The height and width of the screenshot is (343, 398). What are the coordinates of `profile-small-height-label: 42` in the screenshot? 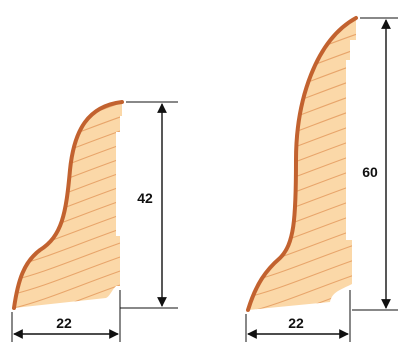 It's located at (145, 198).